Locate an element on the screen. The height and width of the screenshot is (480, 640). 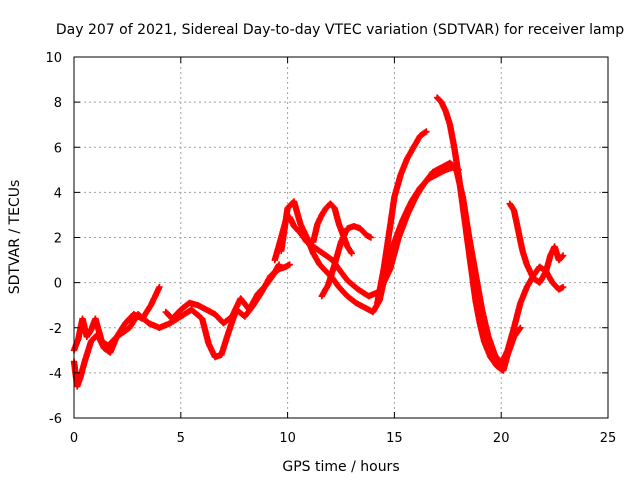
series-trace-k is located at coordinates (536, 243).